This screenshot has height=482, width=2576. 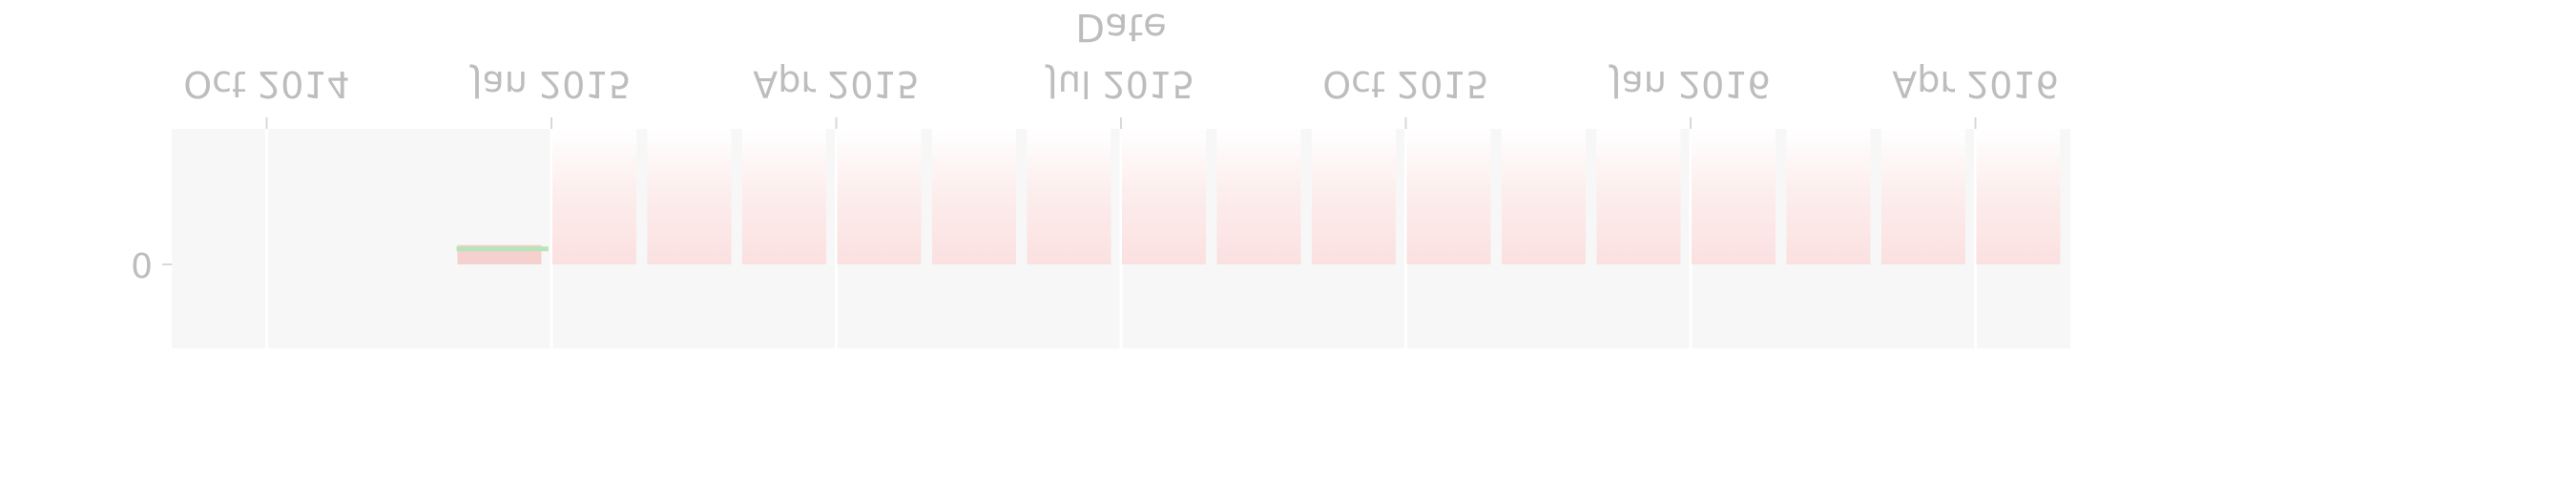 What do you see at coordinates (550, 84) in the screenshot?
I see `x-tick-label: Jan 2015` at bounding box center [550, 84].